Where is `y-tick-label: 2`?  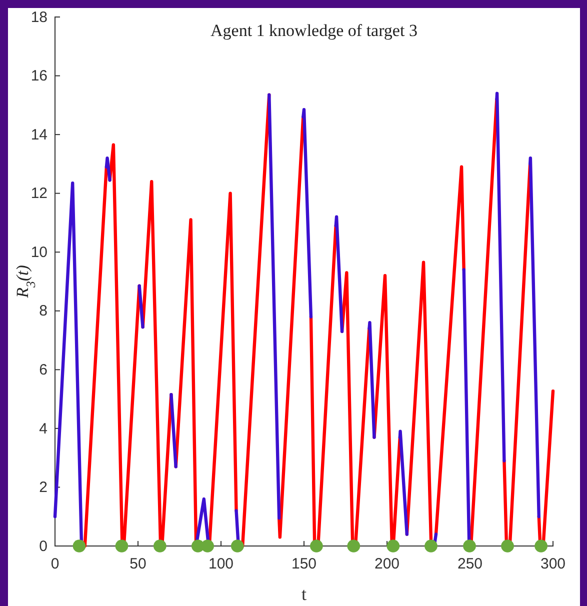 y-tick-label: 2 is located at coordinates (43, 487).